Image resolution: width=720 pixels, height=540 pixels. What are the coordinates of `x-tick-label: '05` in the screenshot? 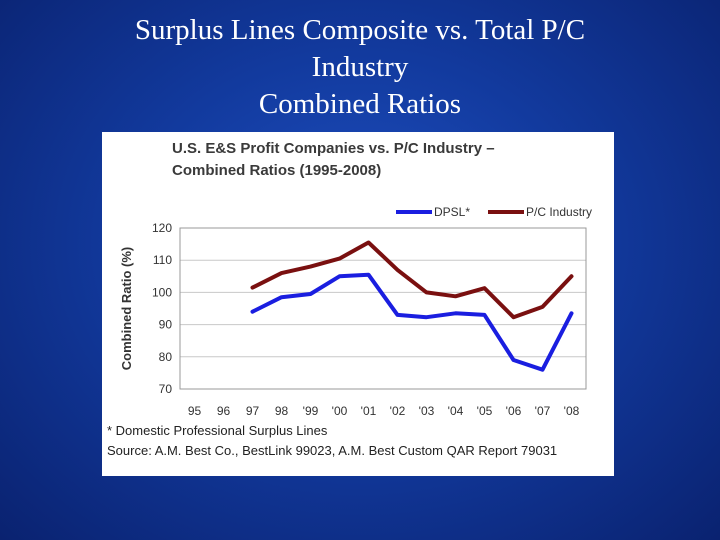 It's located at (485, 411).